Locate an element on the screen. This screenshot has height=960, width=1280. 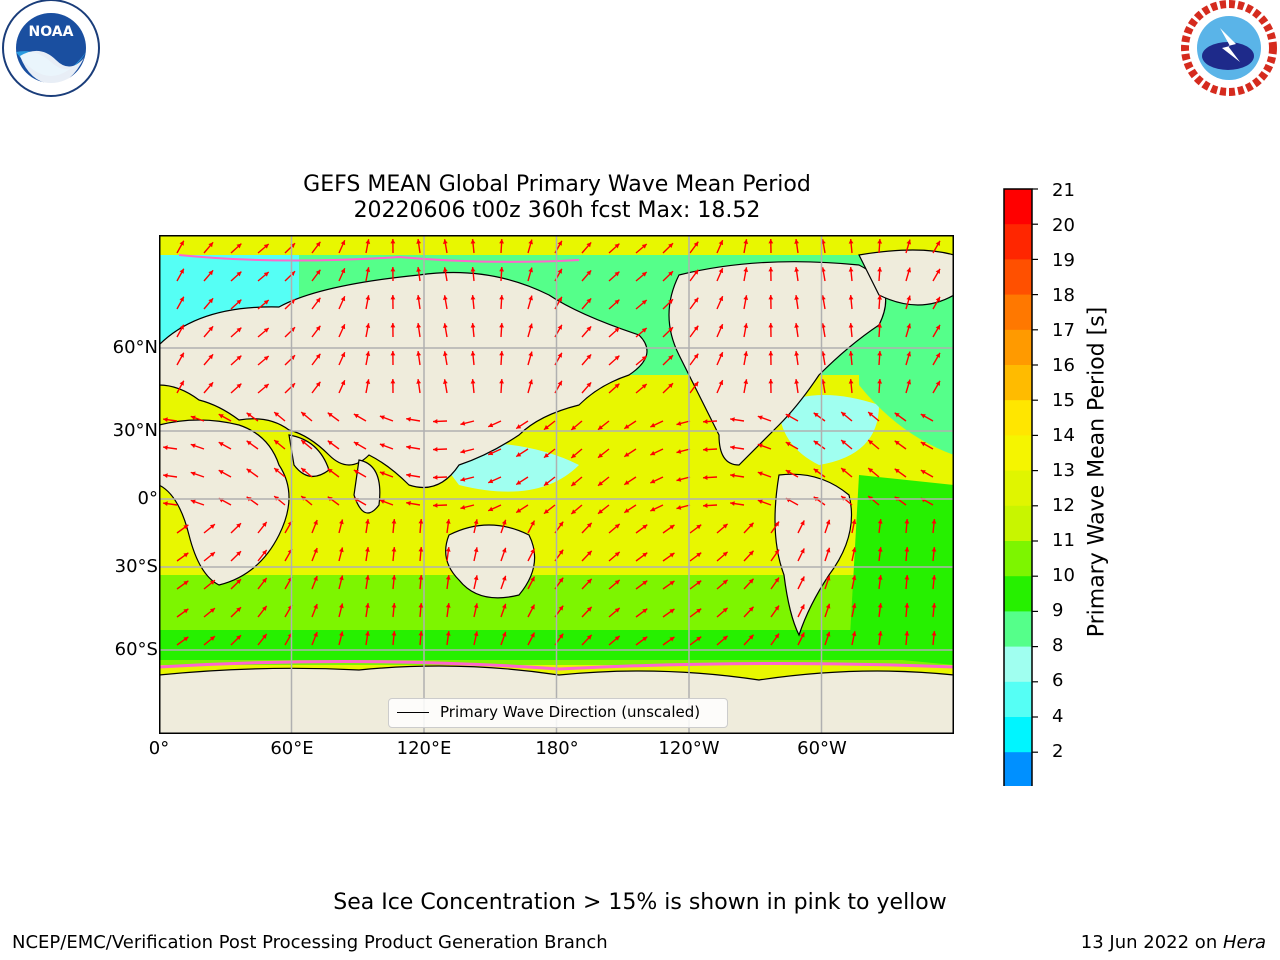
lon-label-180: 180° is located at coordinates (557, 748).